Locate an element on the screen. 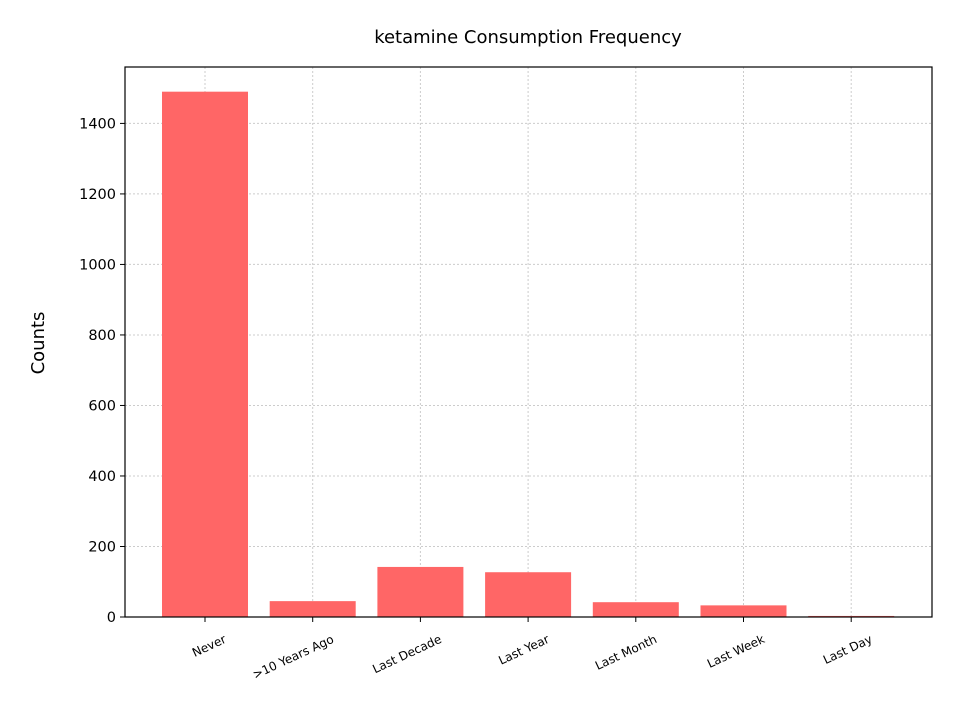 The height and width of the screenshot is (720, 960). y-axis: 0 200 400 600 800 1000 1200 1400 is located at coordinates (102, 371).